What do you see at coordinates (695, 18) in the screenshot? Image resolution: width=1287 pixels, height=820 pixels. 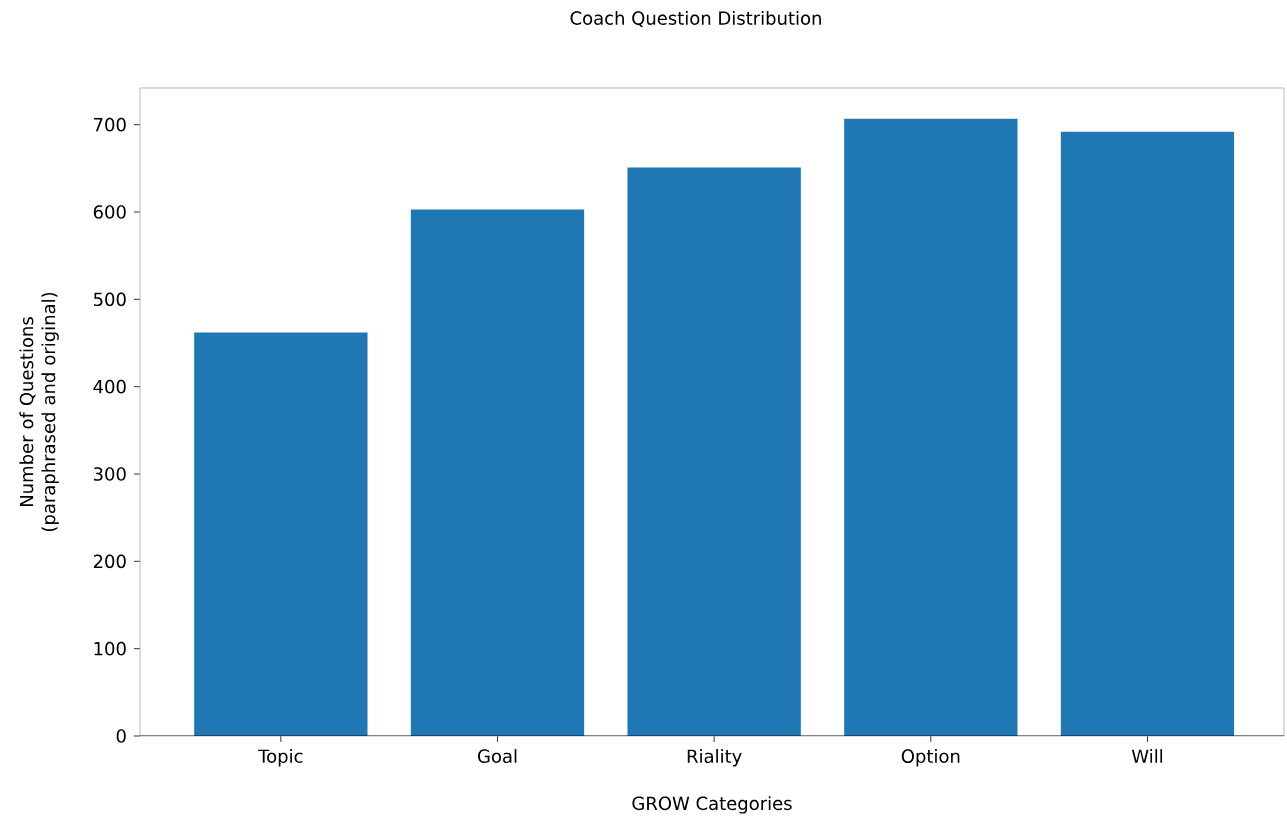 I see `chart-title: Coach Question Distribution` at bounding box center [695, 18].